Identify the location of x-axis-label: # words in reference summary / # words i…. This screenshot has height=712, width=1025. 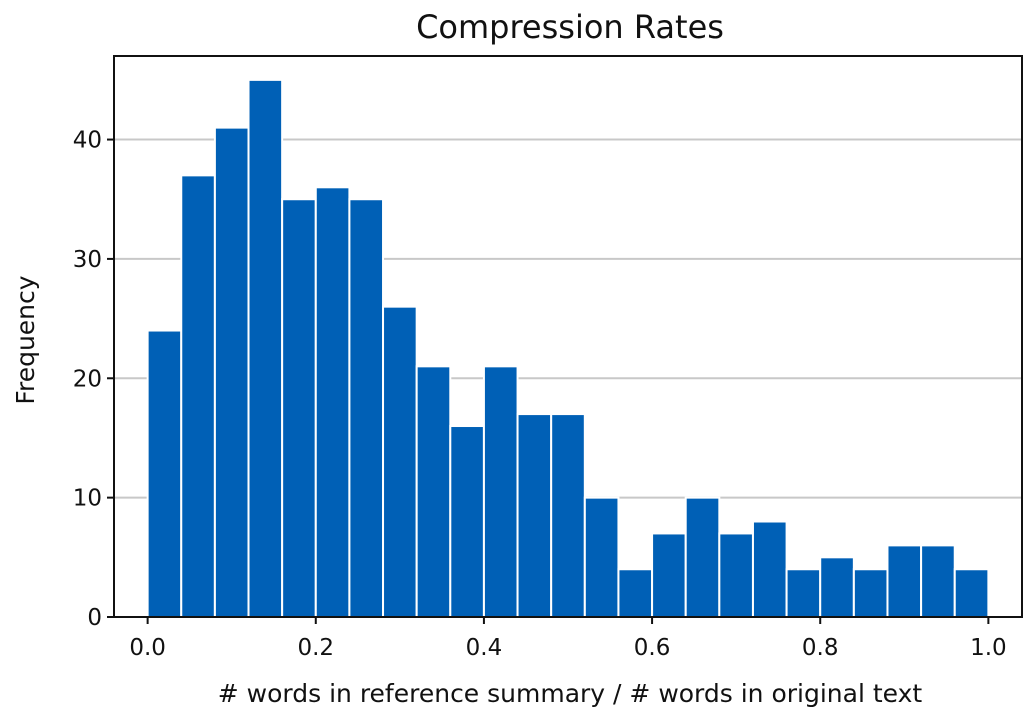
(570, 693).